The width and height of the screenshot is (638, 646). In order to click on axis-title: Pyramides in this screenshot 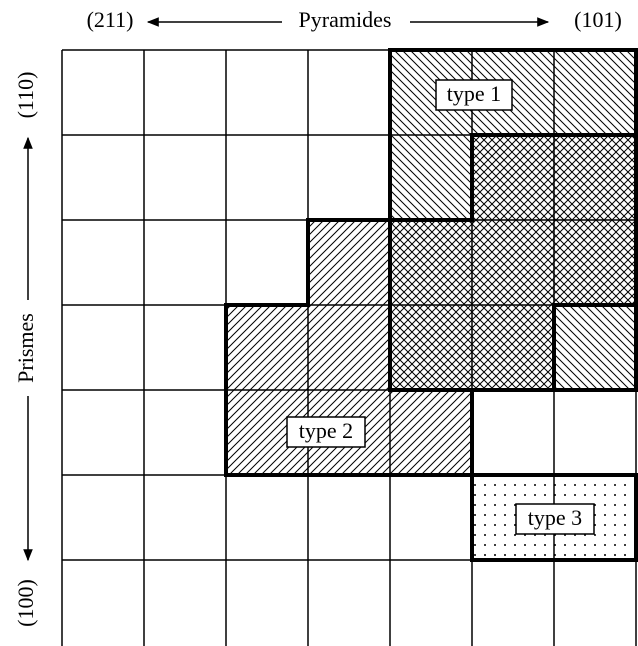, I will do `click(345, 19)`.